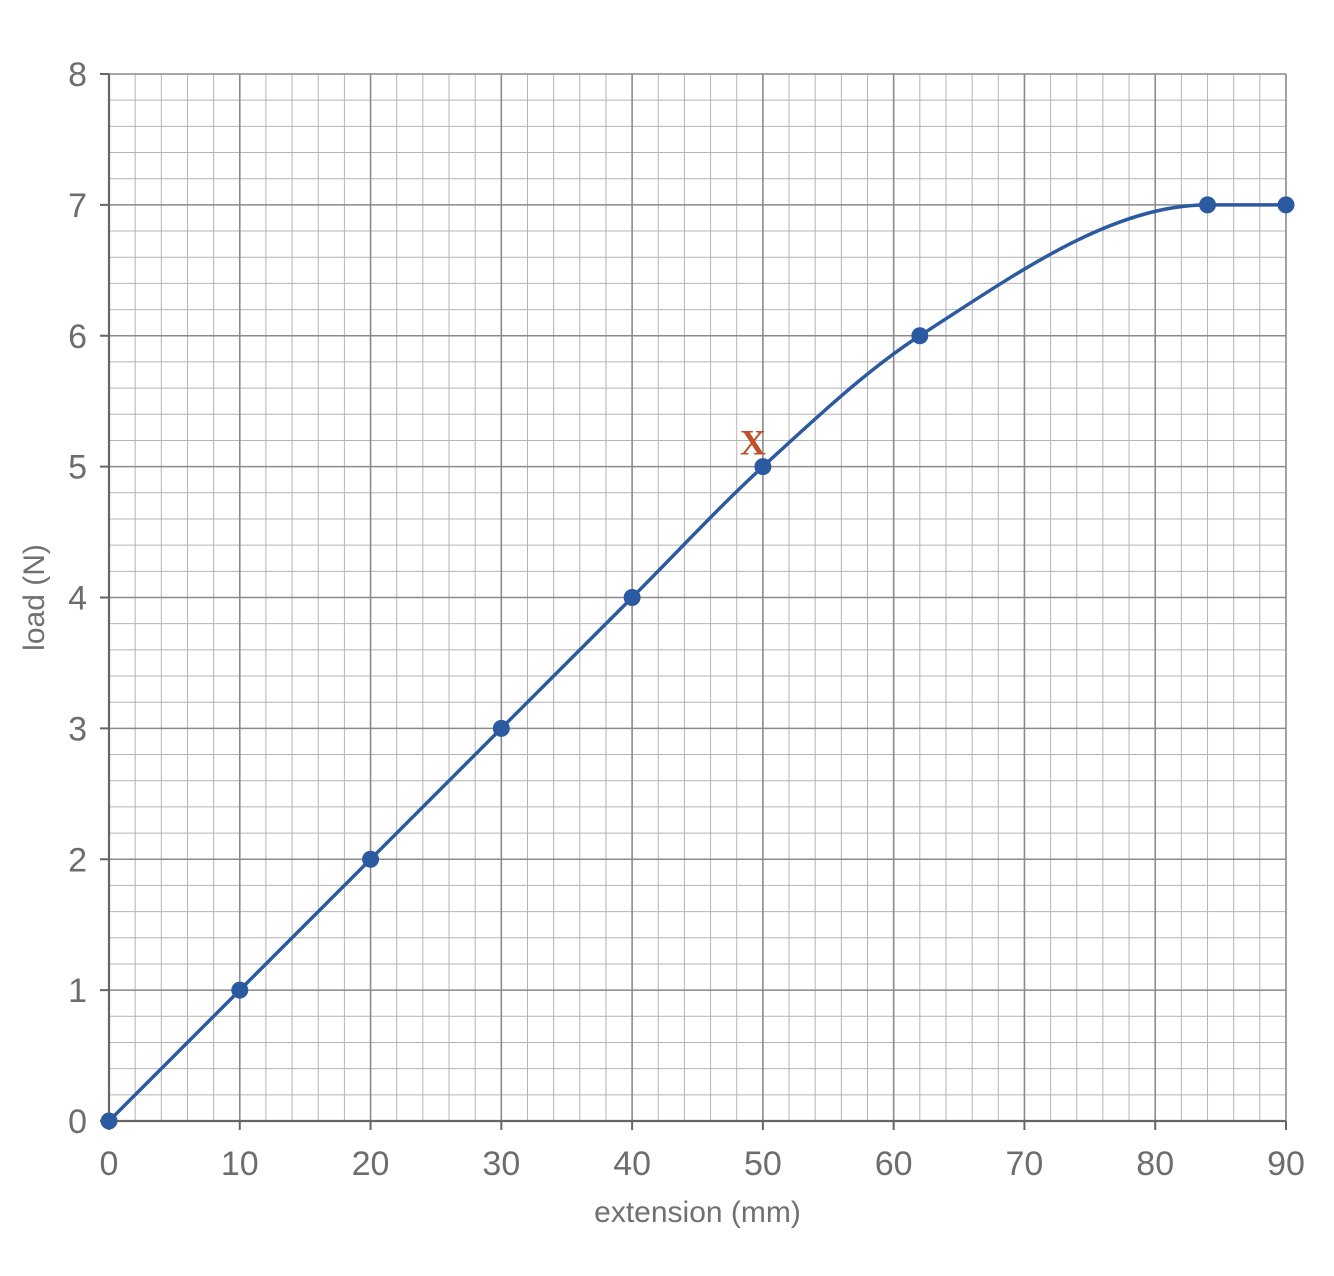 The width and height of the screenshot is (1334, 1276). I want to click on x-tick-label: 10, so click(240, 1164).